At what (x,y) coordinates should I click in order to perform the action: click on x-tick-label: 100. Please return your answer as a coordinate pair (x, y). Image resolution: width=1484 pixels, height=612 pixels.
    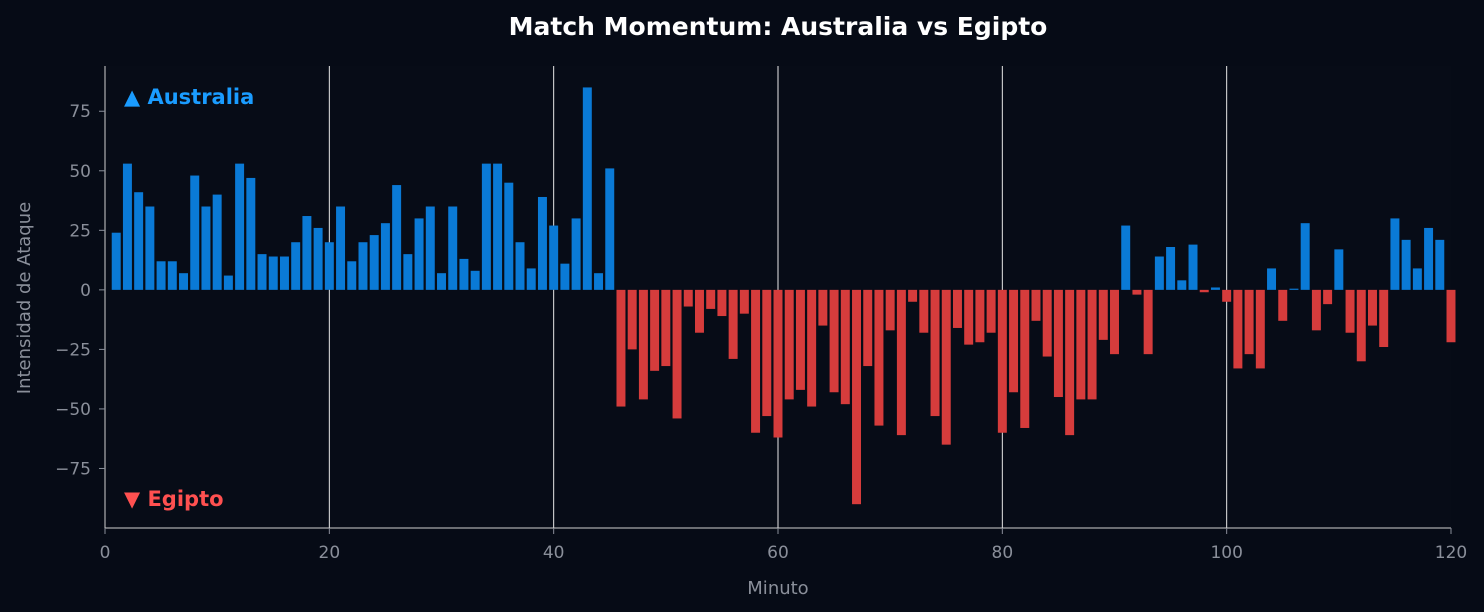
    Looking at the image, I should click on (1226, 553).